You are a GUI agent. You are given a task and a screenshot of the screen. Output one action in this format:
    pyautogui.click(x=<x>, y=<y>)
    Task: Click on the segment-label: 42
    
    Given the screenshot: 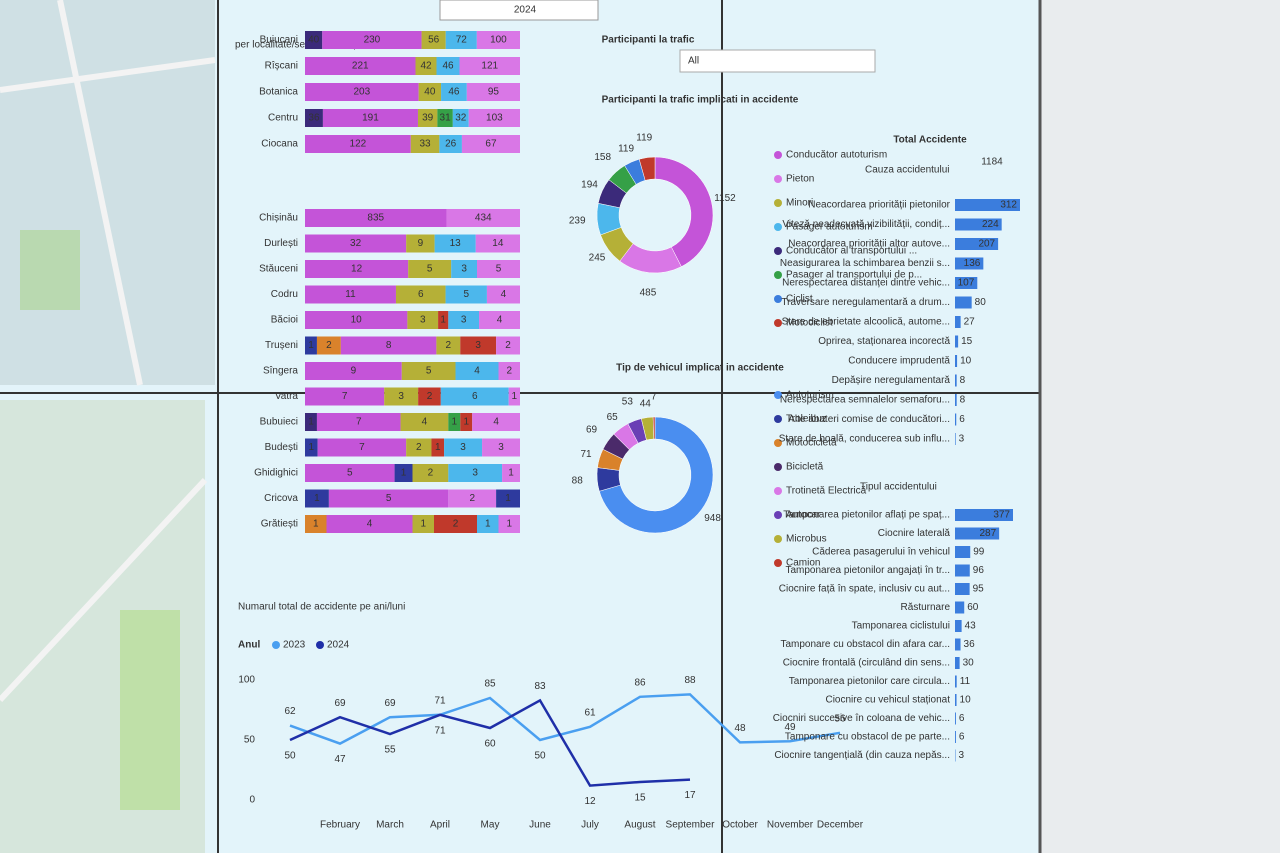 What is the action you would take?
    pyautogui.click(x=426, y=66)
    